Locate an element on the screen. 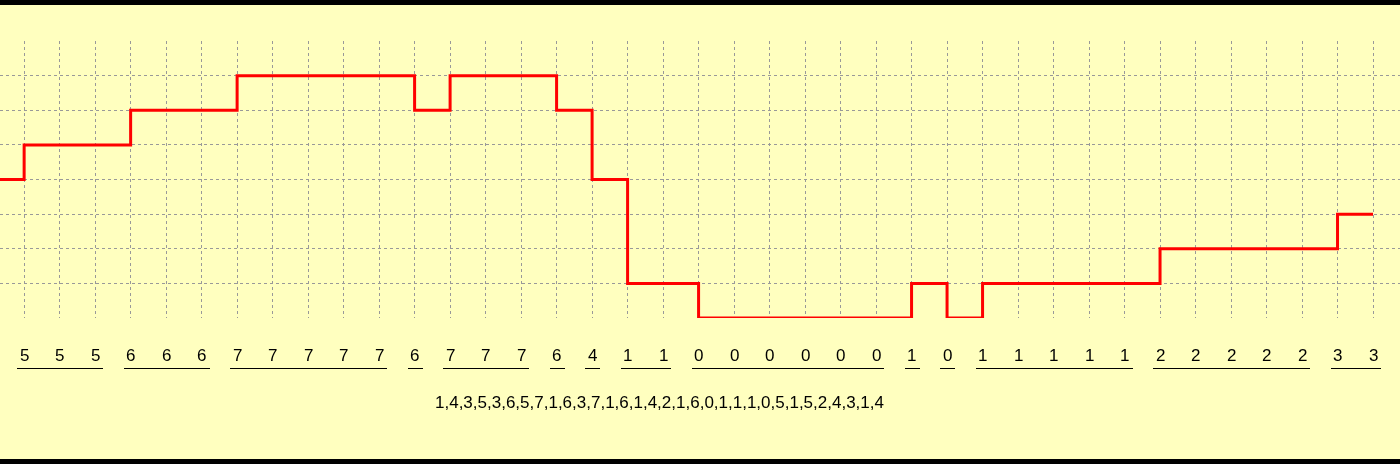  data-label: 4 is located at coordinates (593, 355).